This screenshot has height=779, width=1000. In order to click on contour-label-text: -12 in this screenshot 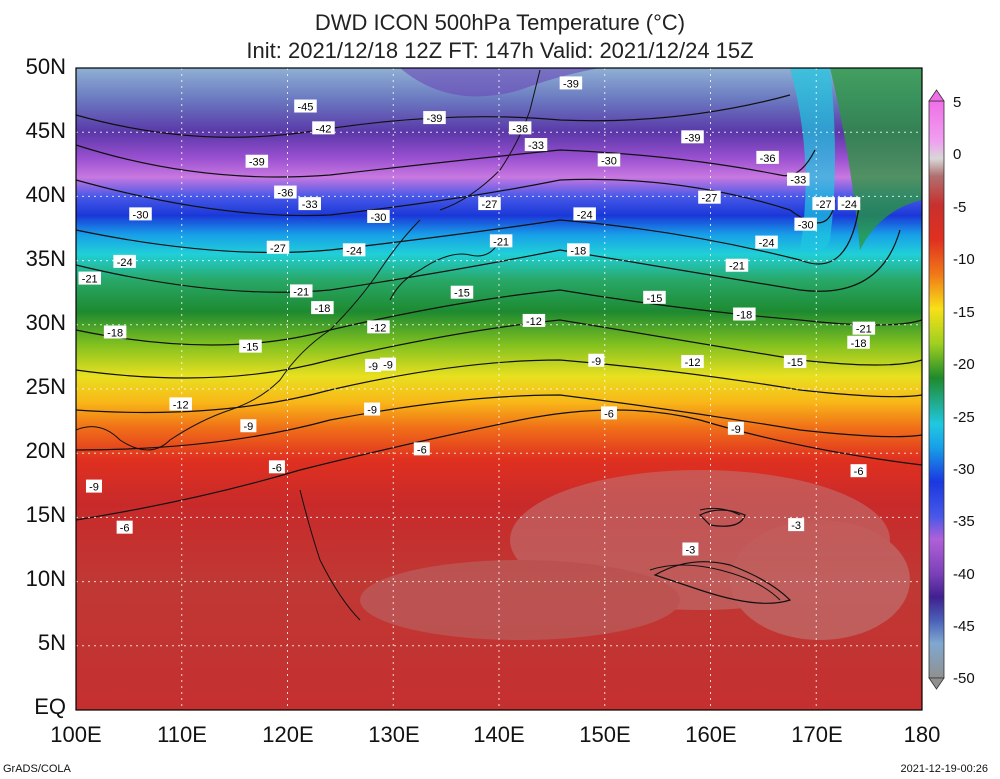, I will do `click(378, 328)`.